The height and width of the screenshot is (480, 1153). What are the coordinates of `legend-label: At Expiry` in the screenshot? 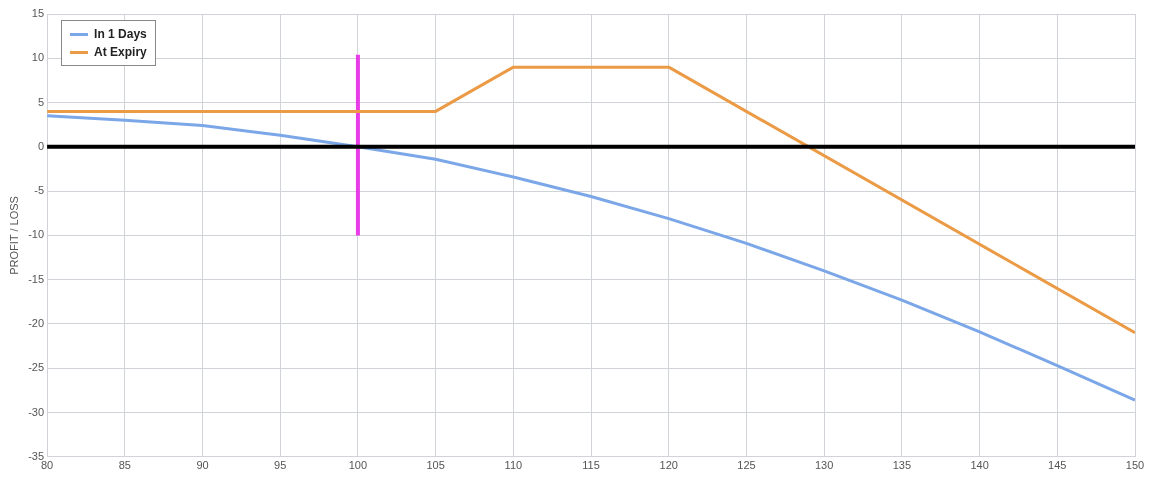 It's located at (120, 52).